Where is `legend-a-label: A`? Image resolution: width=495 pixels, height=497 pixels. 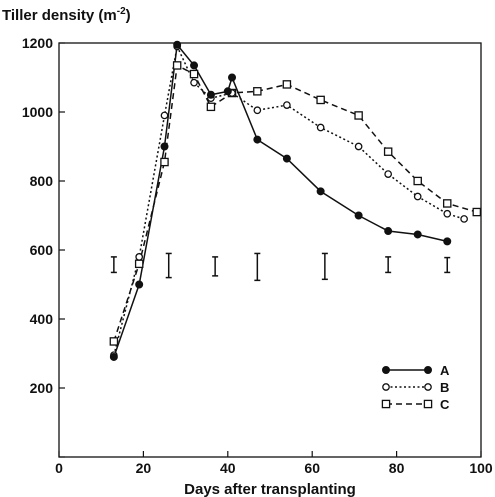
legend-a-label: A is located at coordinates (445, 370).